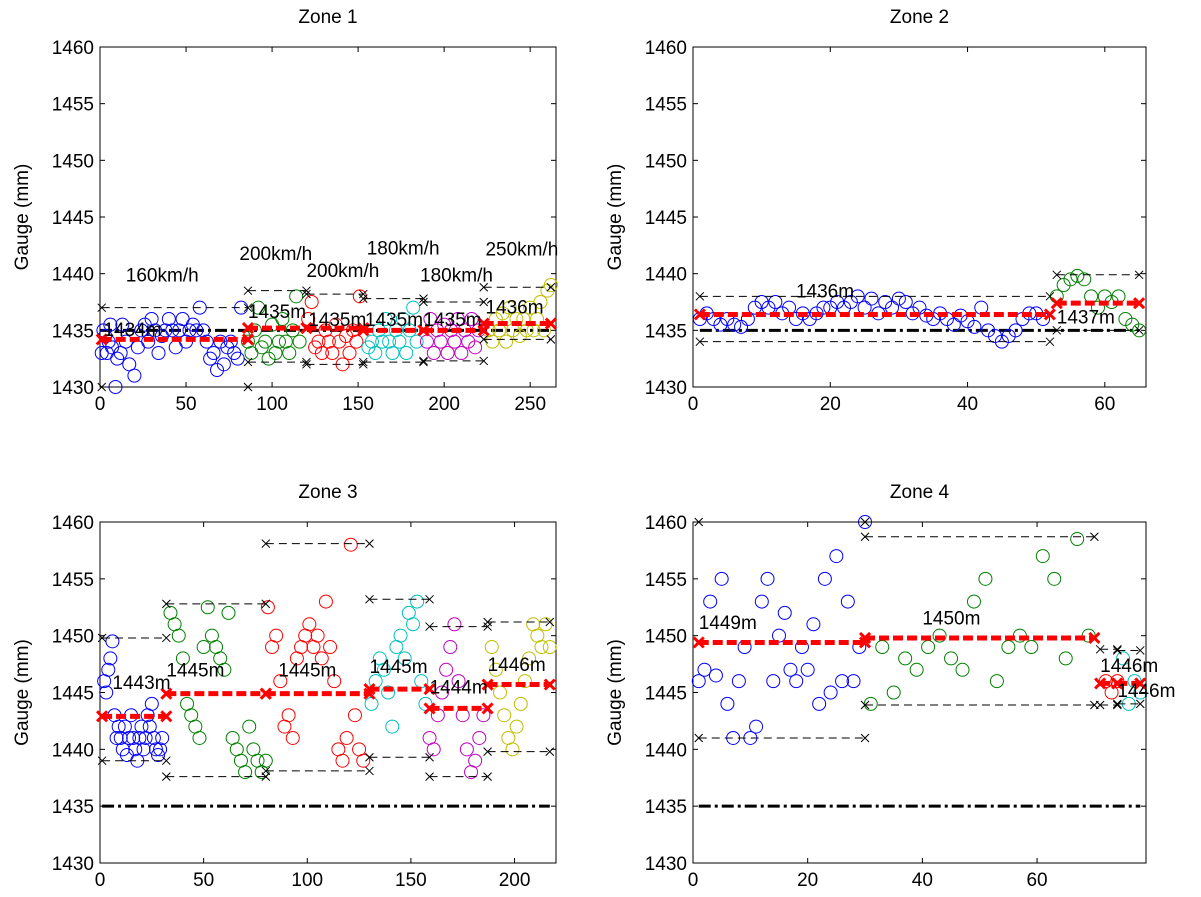  What do you see at coordinates (327, 492) in the screenshot?
I see `chart-title: Zone 3` at bounding box center [327, 492].